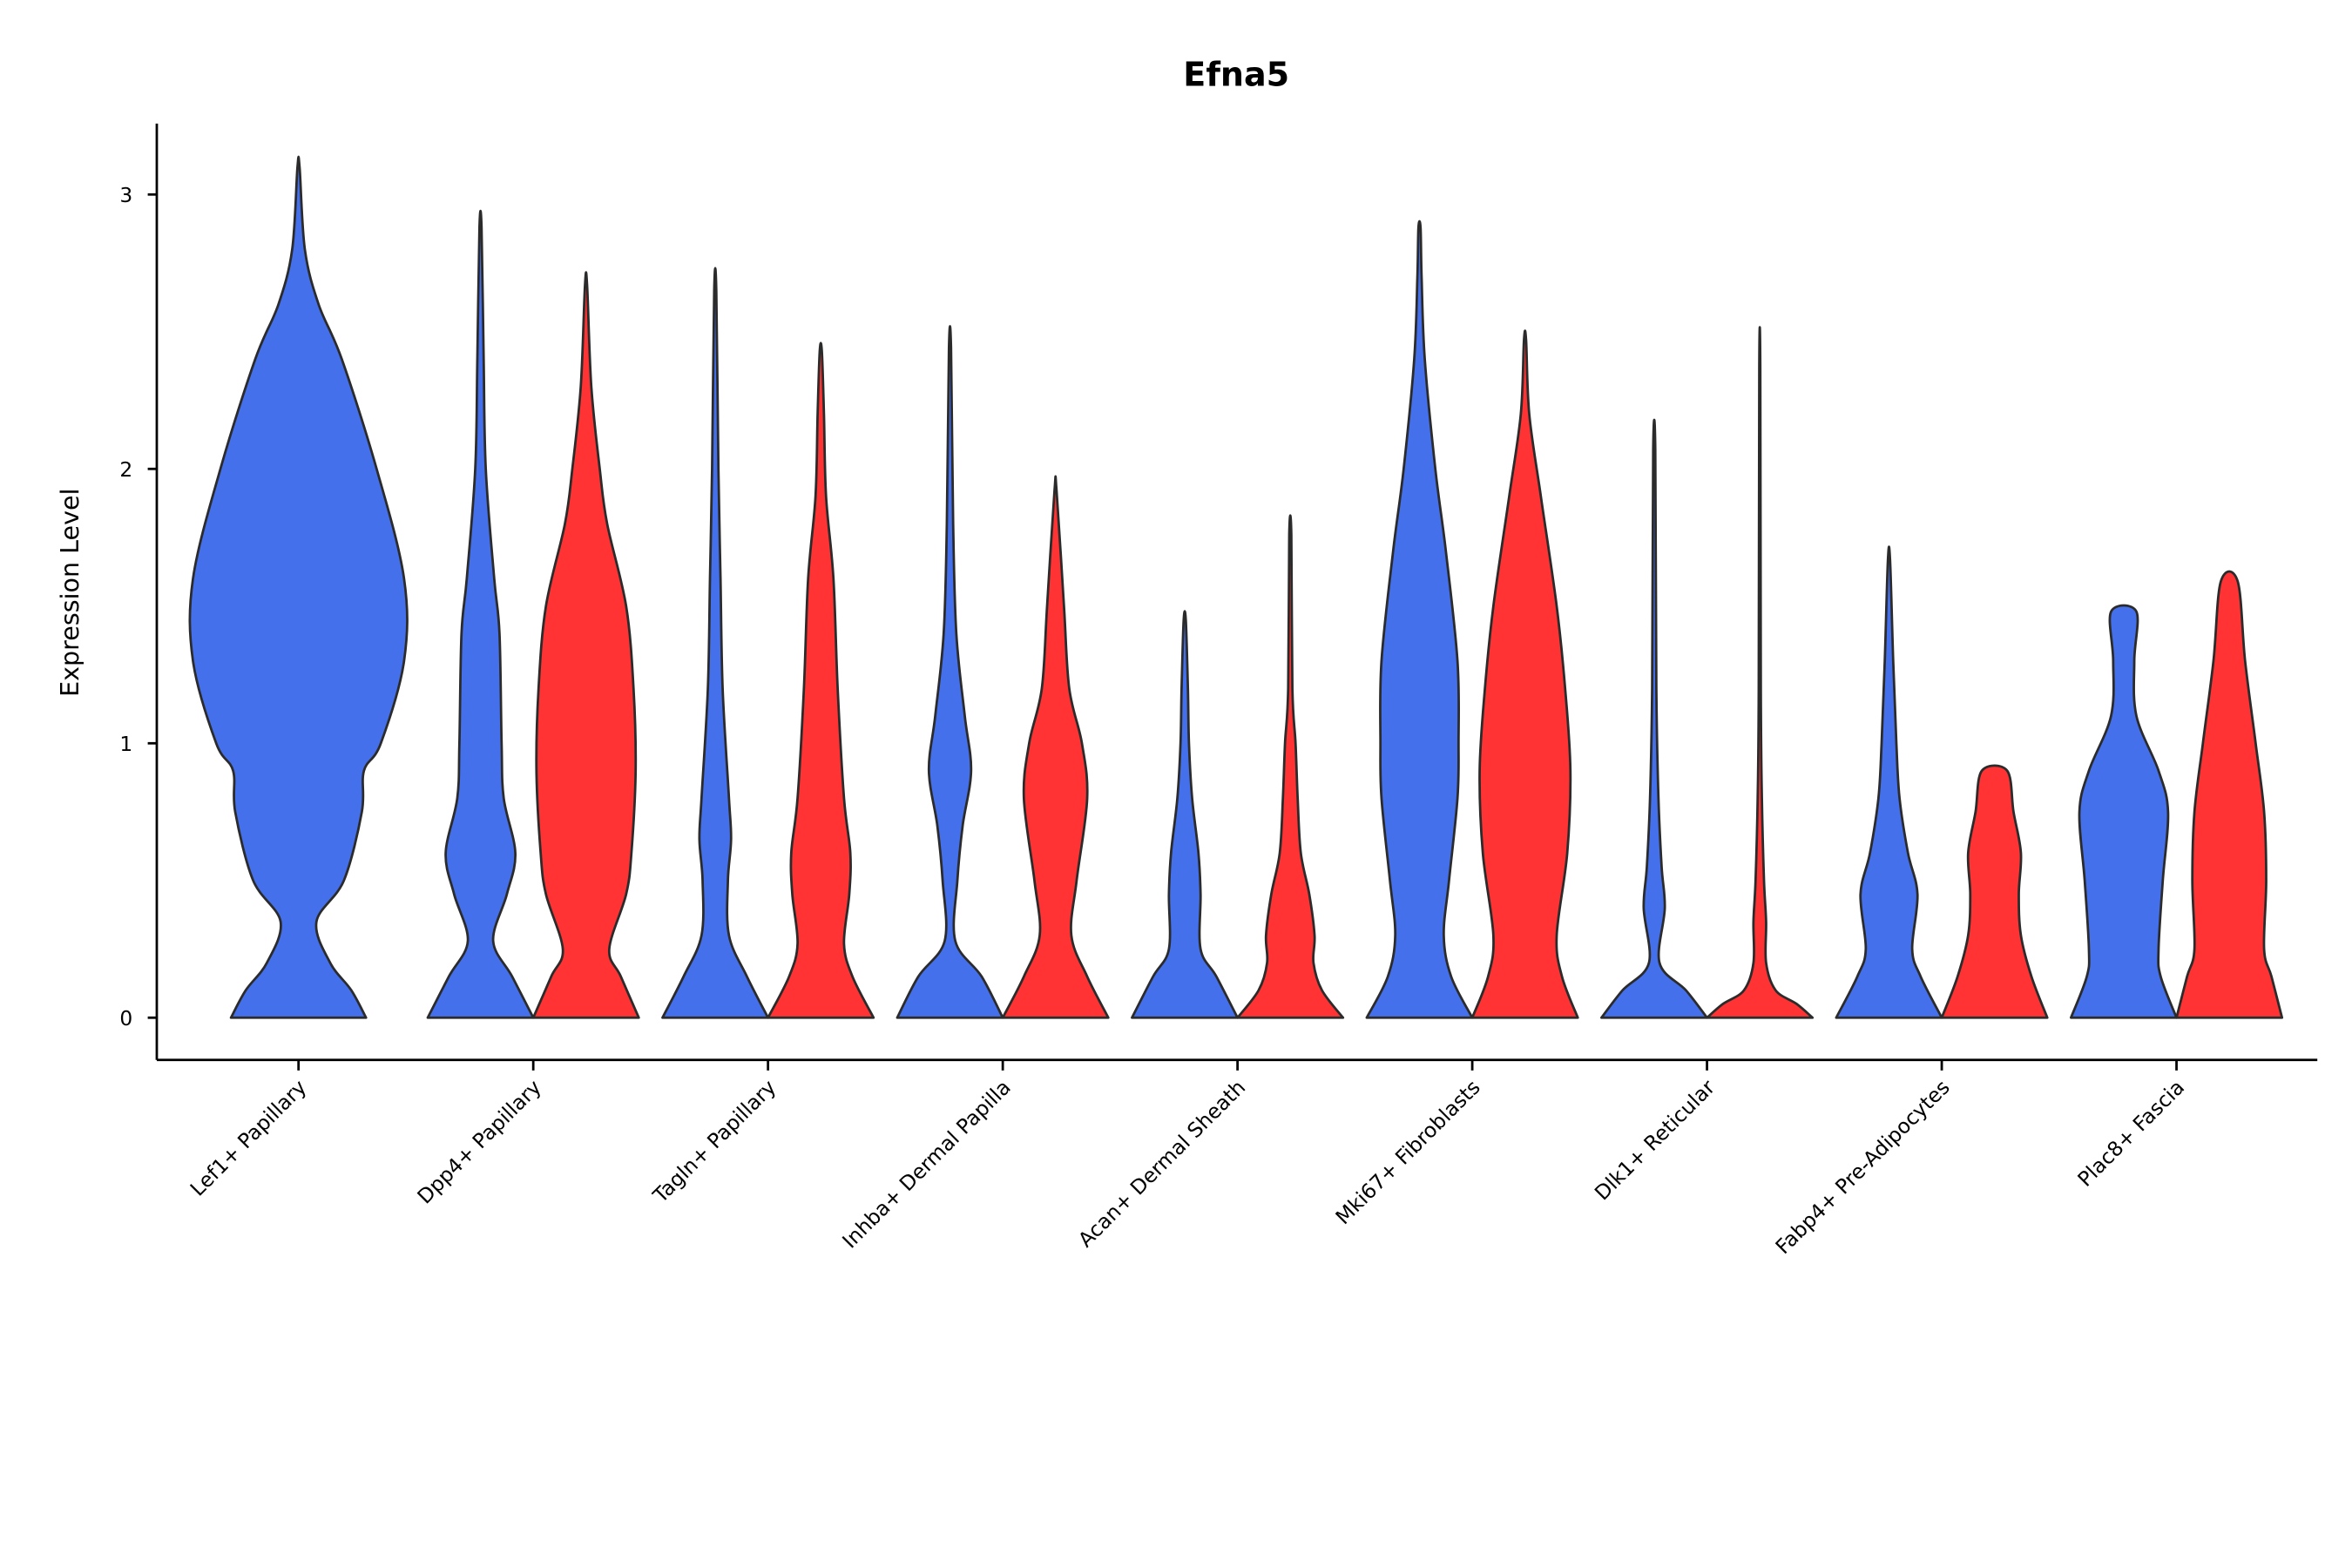 The height and width of the screenshot is (1568, 2352). Describe the element at coordinates (1236, 75) in the screenshot. I see `chart-title: Efna5` at that location.